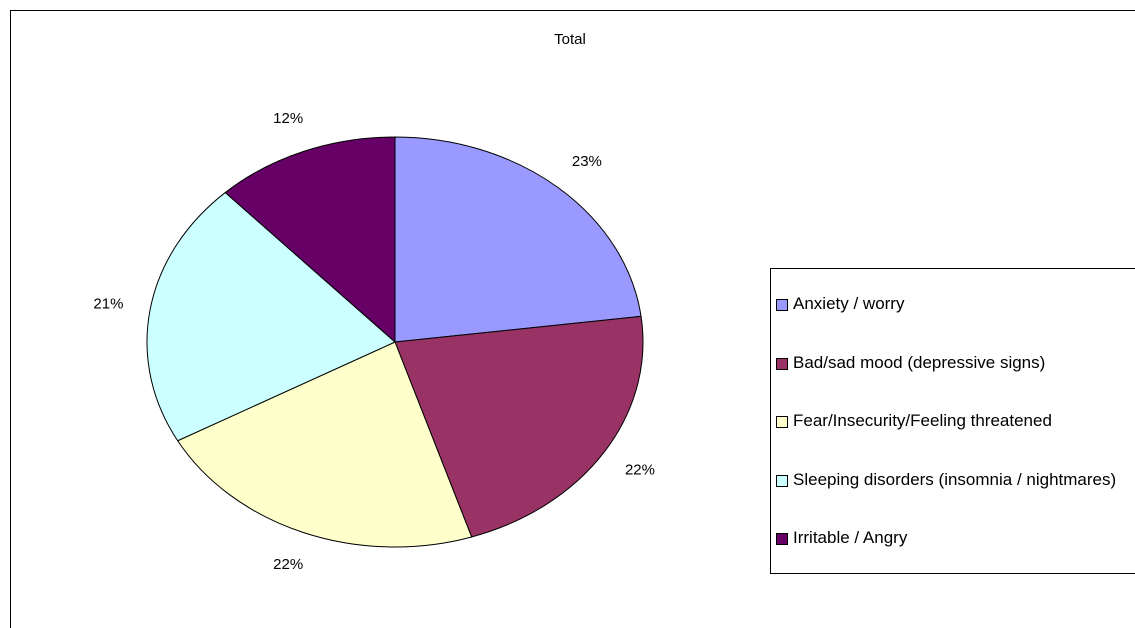 This screenshot has height=628, width=1135. What do you see at coordinates (922, 420) in the screenshot?
I see `legend-label: Fear/Insecurity/Feeling threatened` at bounding box center [922, 420].